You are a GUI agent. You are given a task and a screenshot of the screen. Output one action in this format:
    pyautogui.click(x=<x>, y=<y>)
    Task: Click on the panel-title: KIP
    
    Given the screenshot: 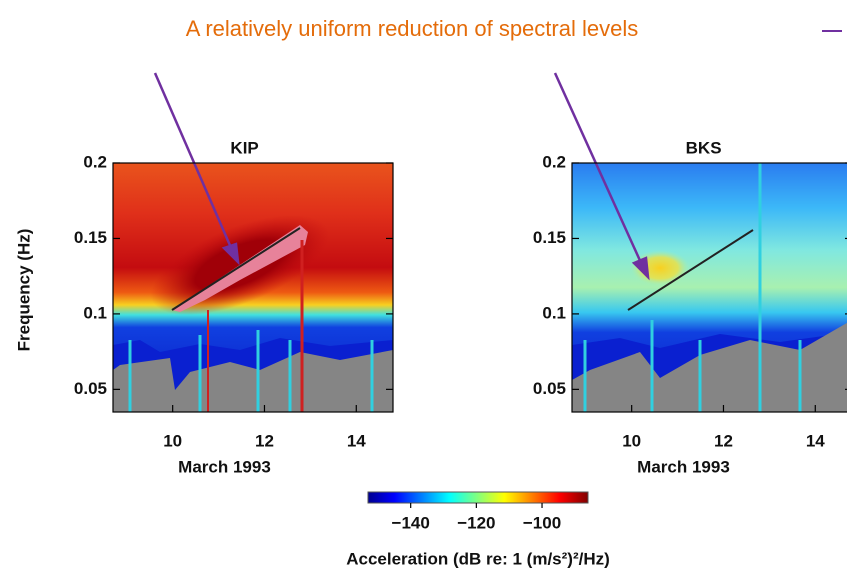 What is the action you would take?
    pyautogui.click(x=244, y=147)
    